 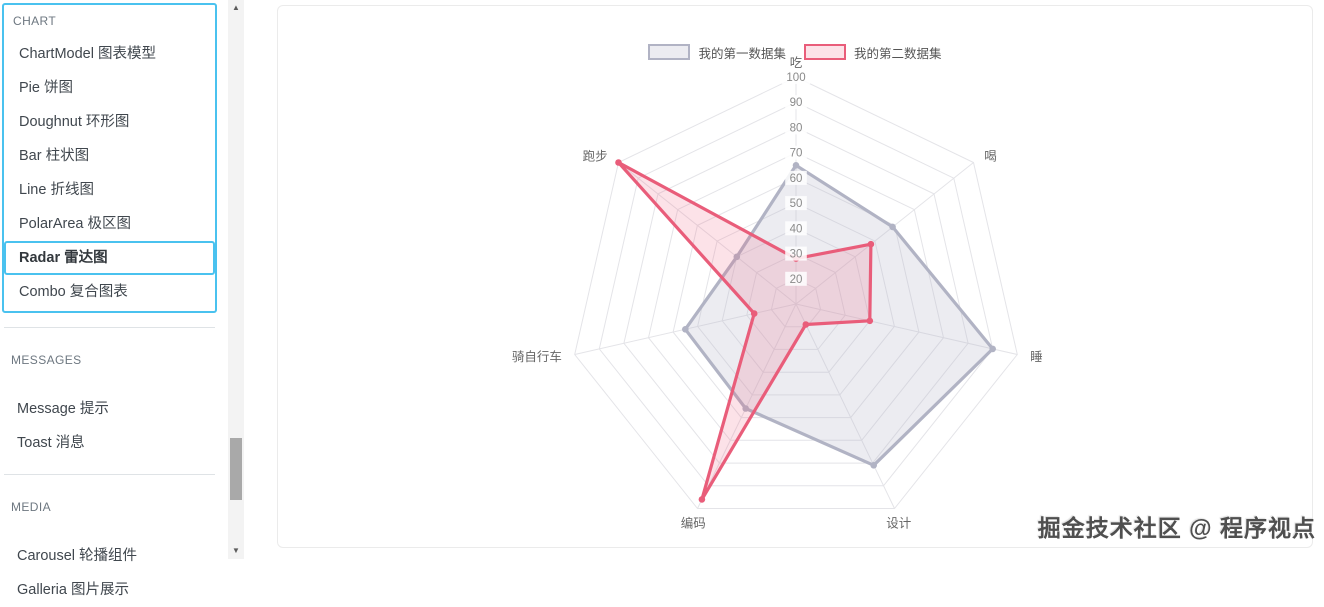 What do you see at coordinates (51, 443) in the screenshot?
I see `sidebar-item-toast: Toast 消息` at bounding box center [51, 443].